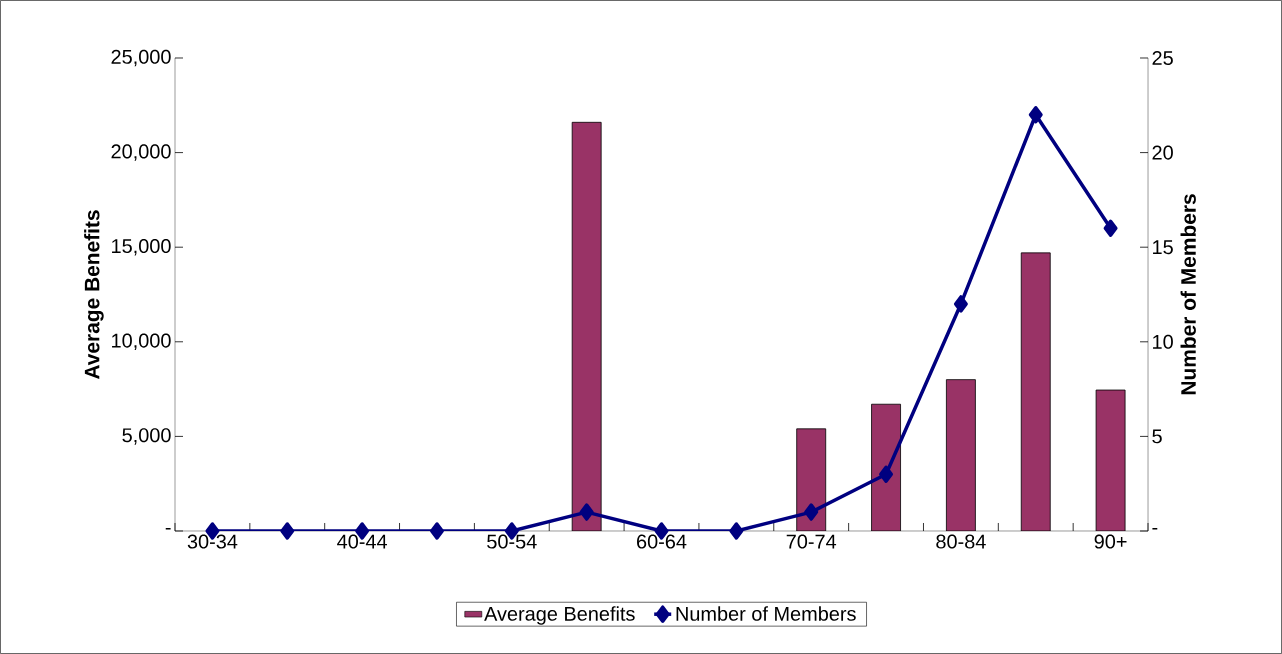 The width and height of the screenshot is (1282, 654). What do you see at coordinates (766, 613) in the screenshot?
I see `legend-label: Number of Members` at bounding box center [766, 613].